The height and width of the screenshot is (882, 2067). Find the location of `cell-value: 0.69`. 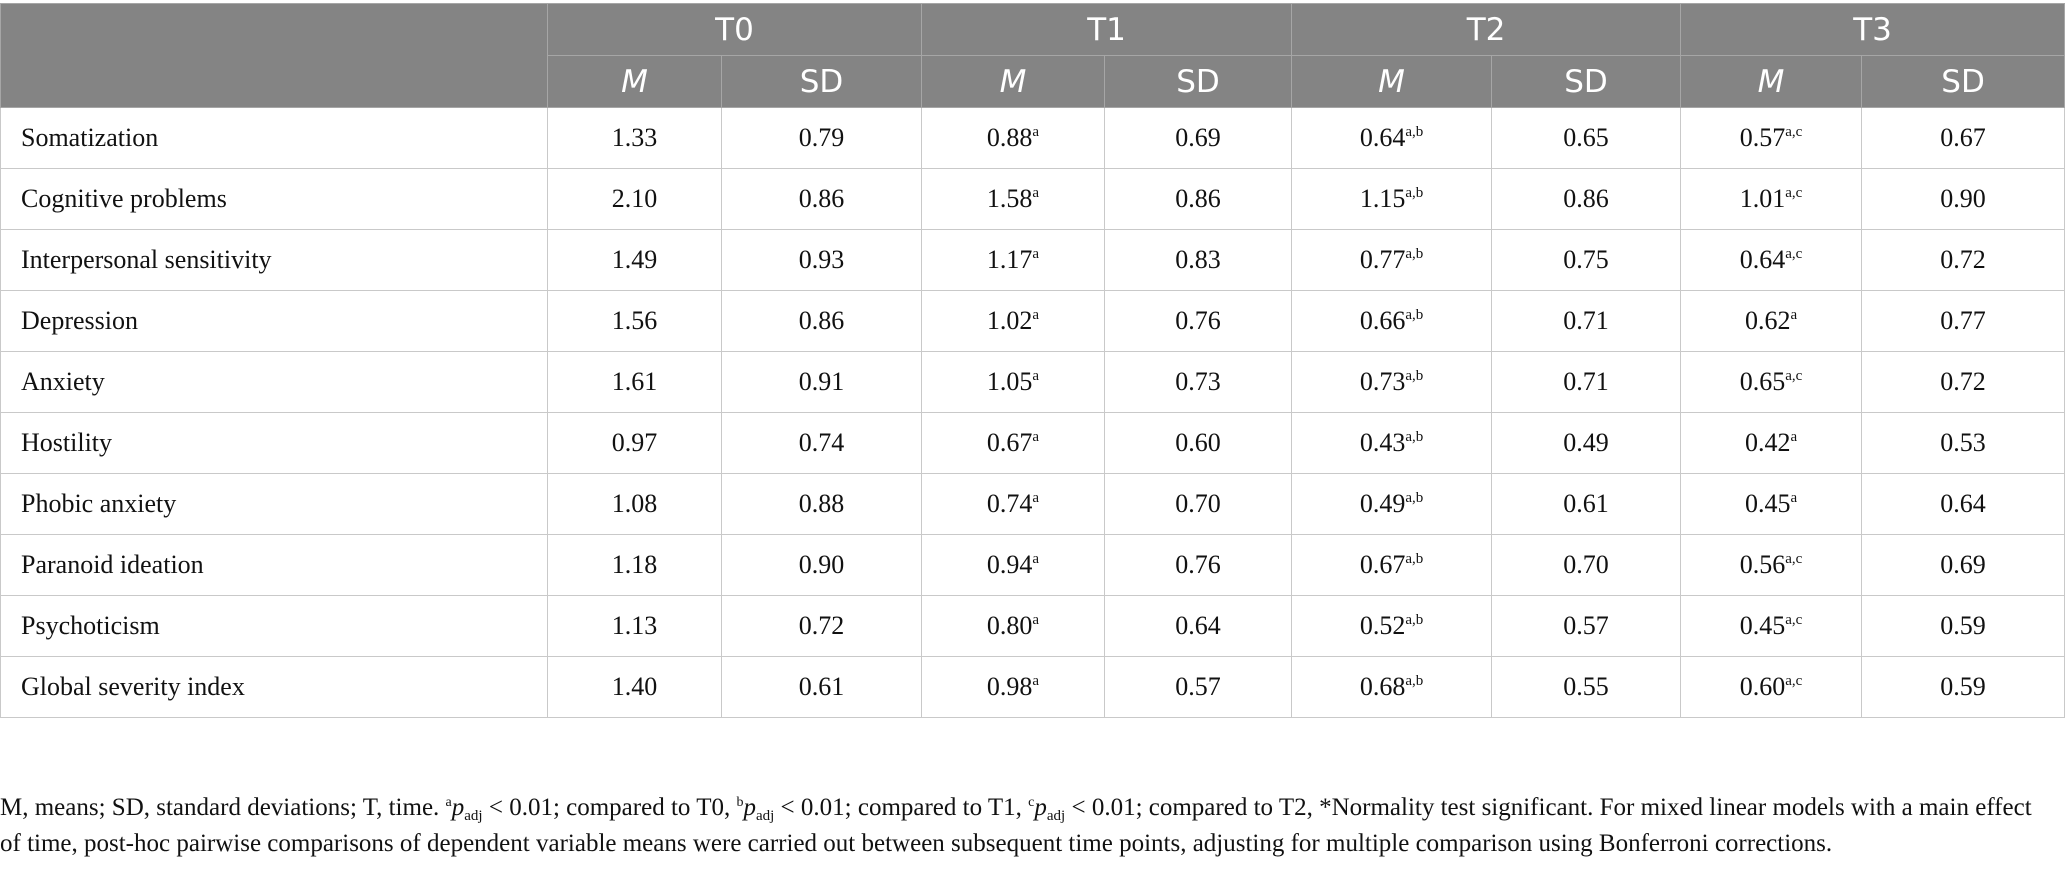

cell-value: 0.69 is located at coordinates (1963, 564).